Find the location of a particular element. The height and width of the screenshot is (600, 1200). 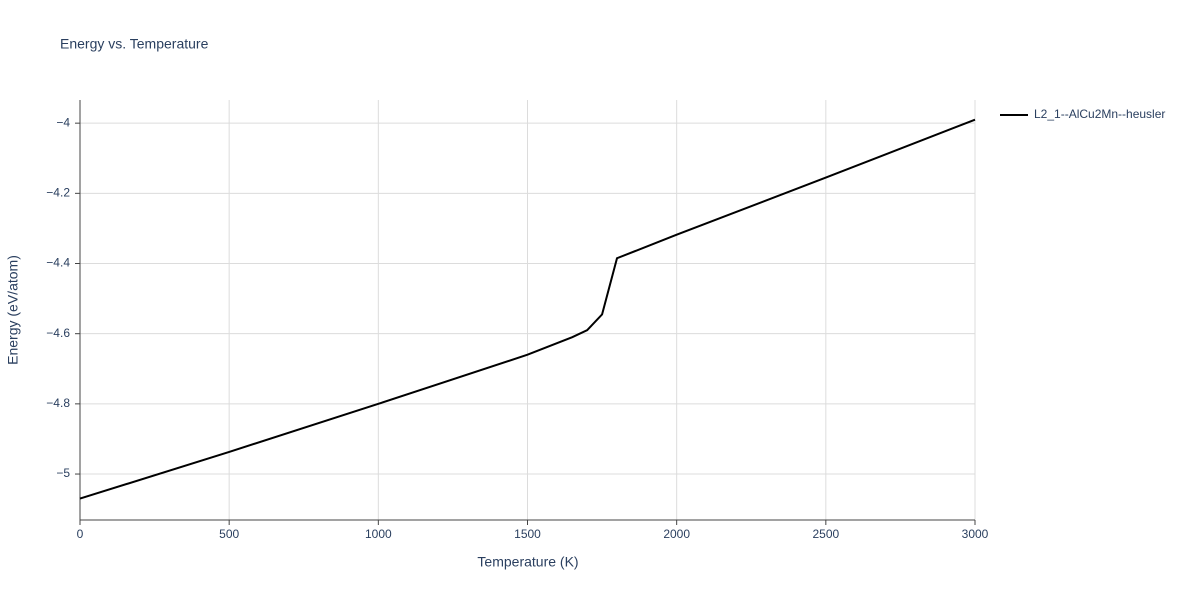

x-tick-label: 500 is located at coordinates (229, 534).